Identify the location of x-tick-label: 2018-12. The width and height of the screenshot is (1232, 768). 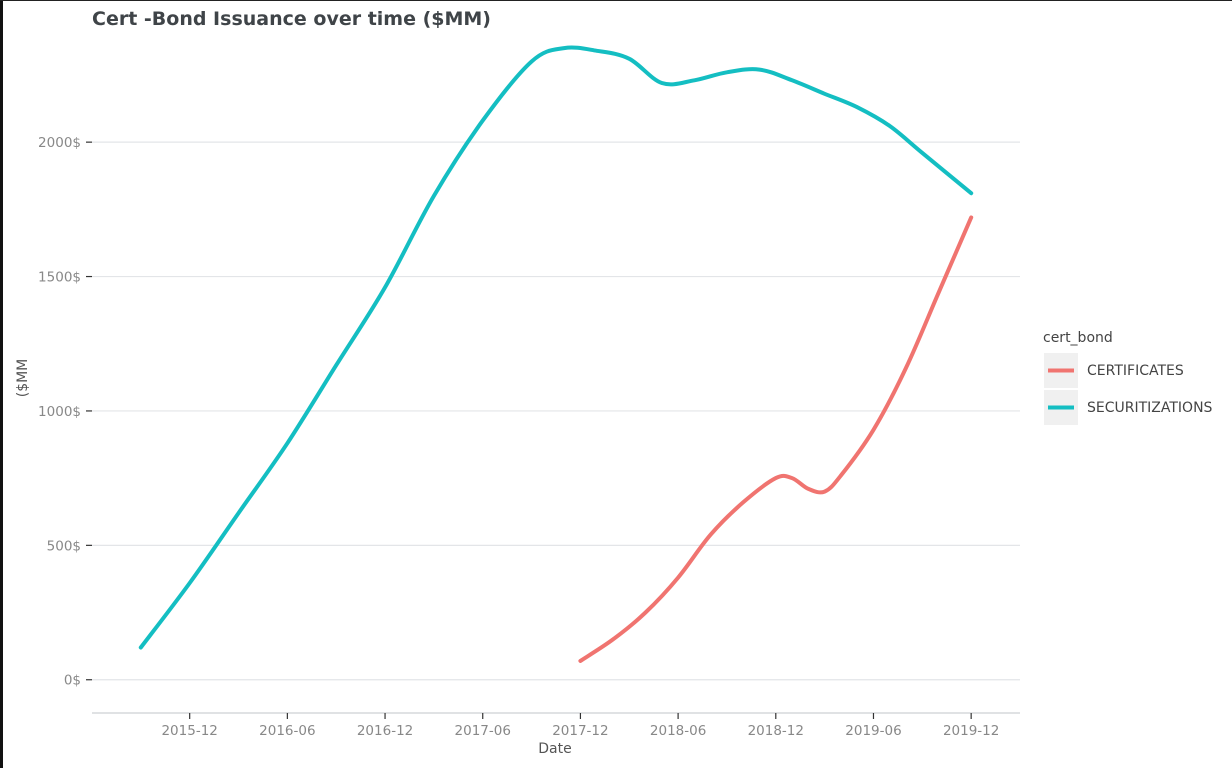
(776, 731).